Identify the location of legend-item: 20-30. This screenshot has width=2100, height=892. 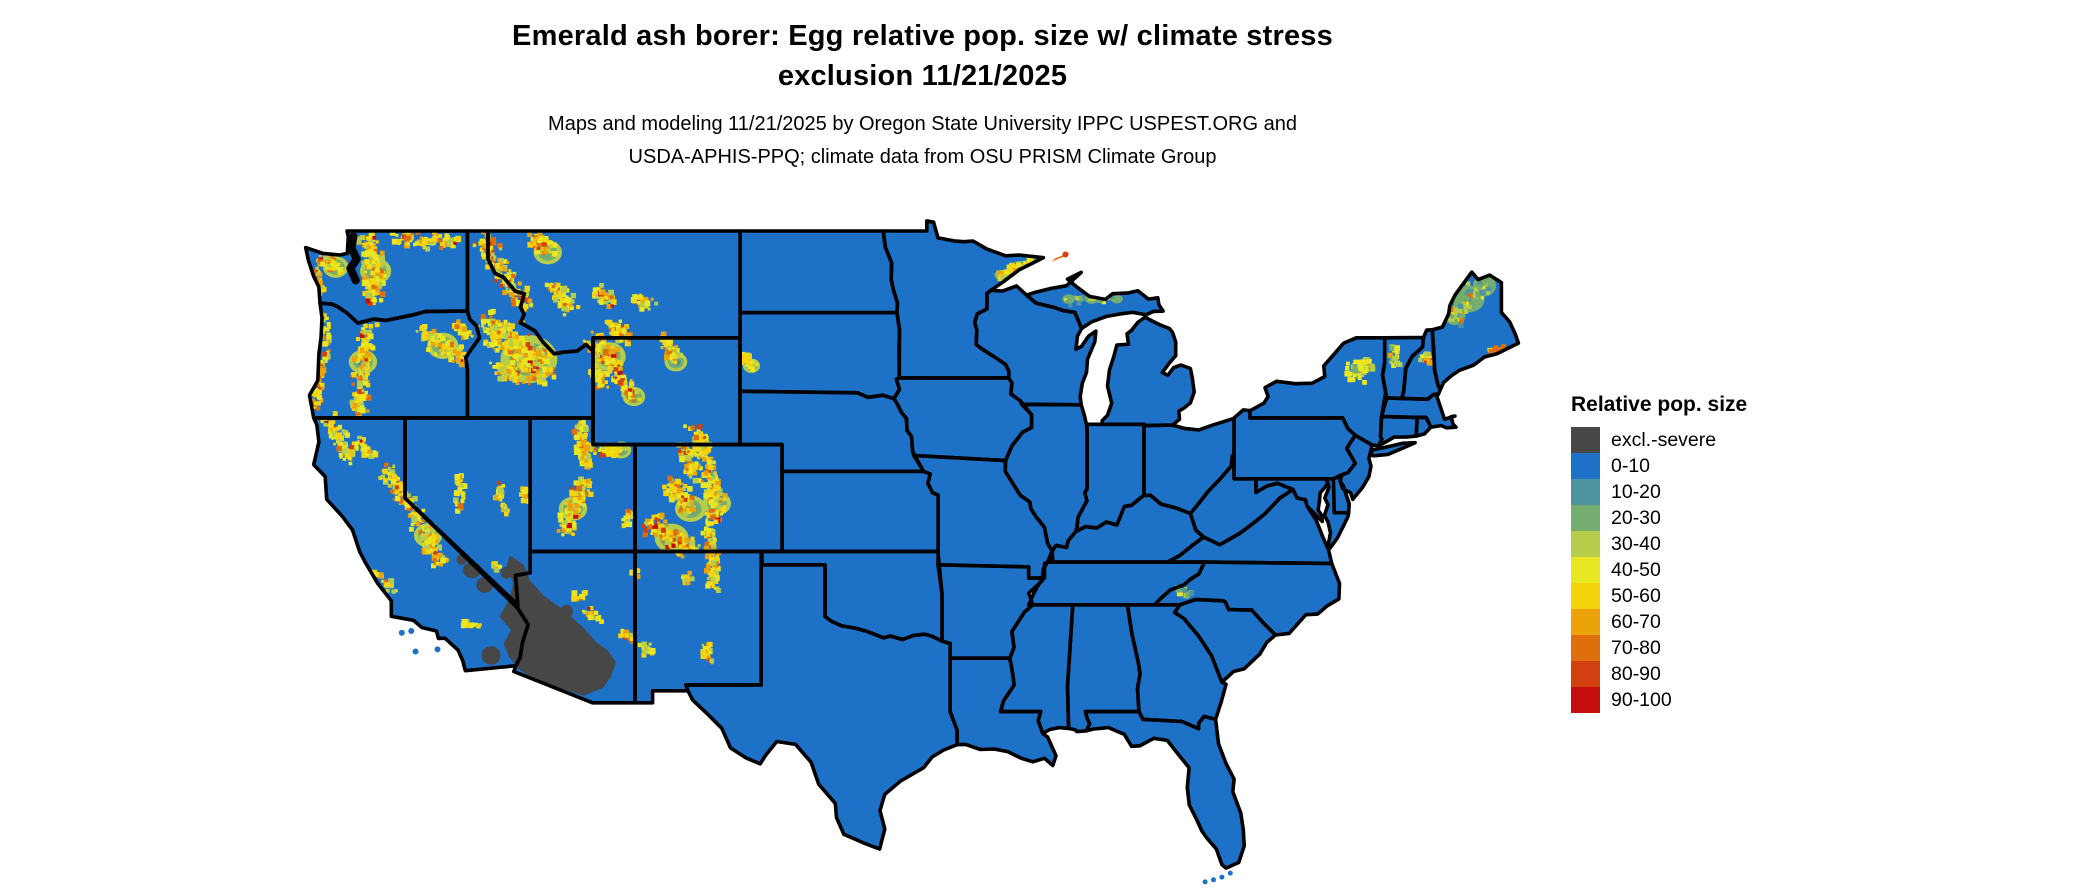
(1659, 518).